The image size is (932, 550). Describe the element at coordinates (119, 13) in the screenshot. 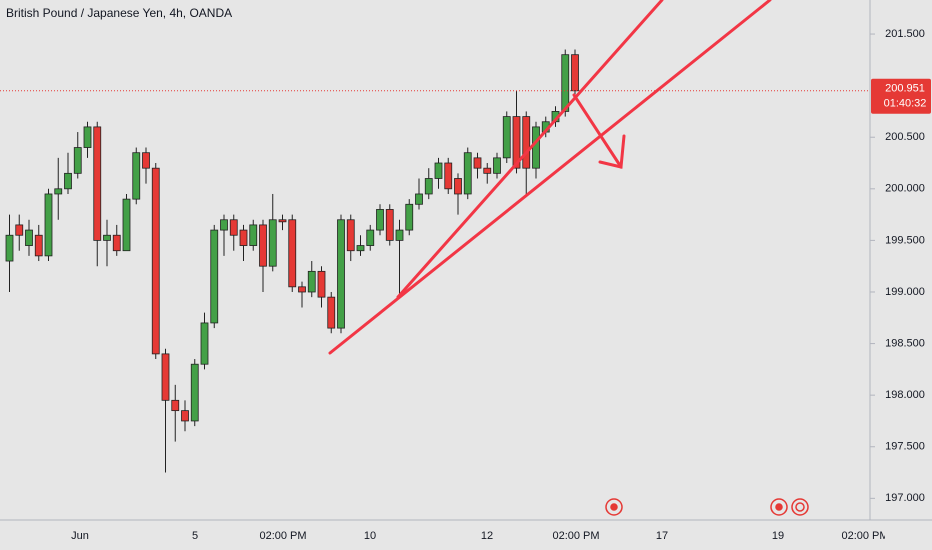

I see `chart-title: British Pound / Japanese Yen, 4h, OANDA` at that location.